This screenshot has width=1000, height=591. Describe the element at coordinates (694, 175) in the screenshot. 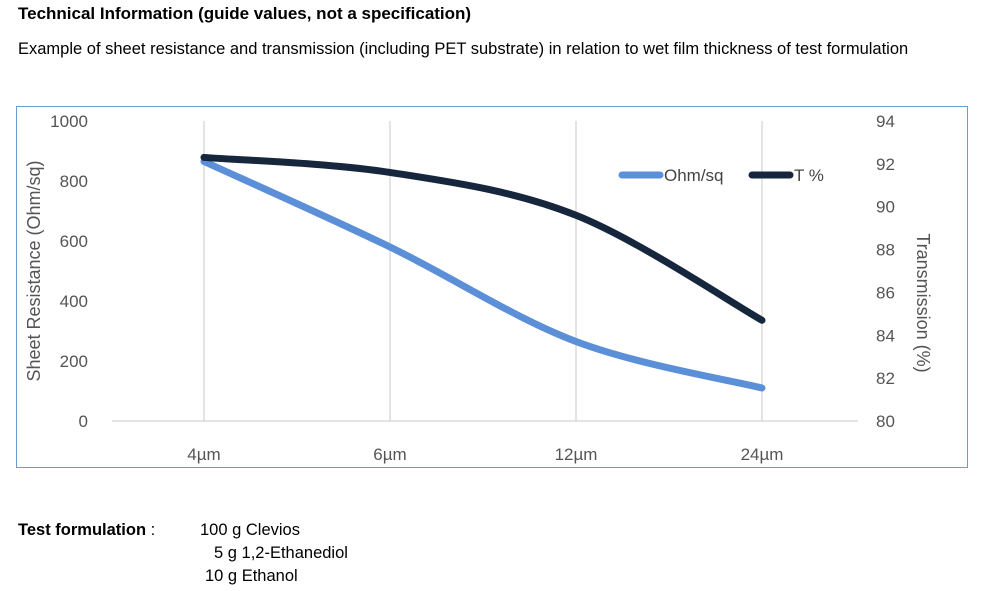

I see `legend-label: Ohm/sq` at that location.